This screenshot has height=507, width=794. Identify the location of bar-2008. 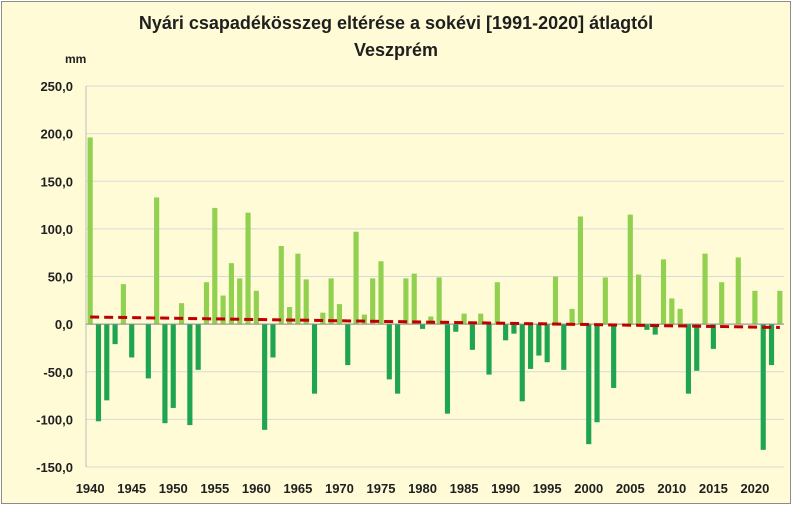
(655, 329).